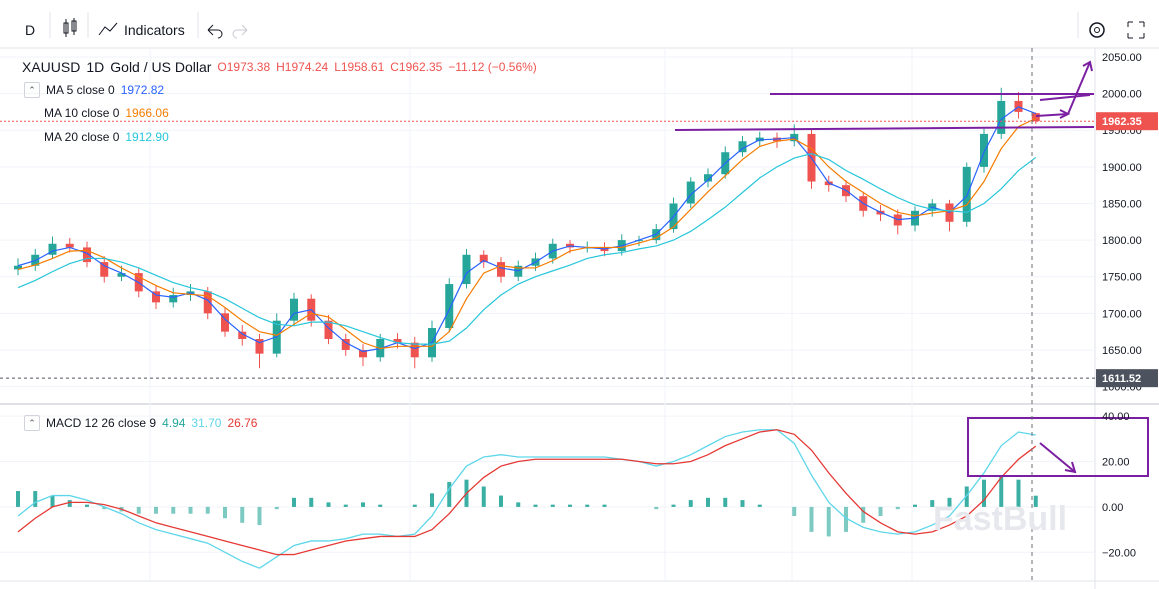  Describe the element at coordinates (1122, 314) in the screenshot. I see `y-tick-label: 1700.00` at that location.